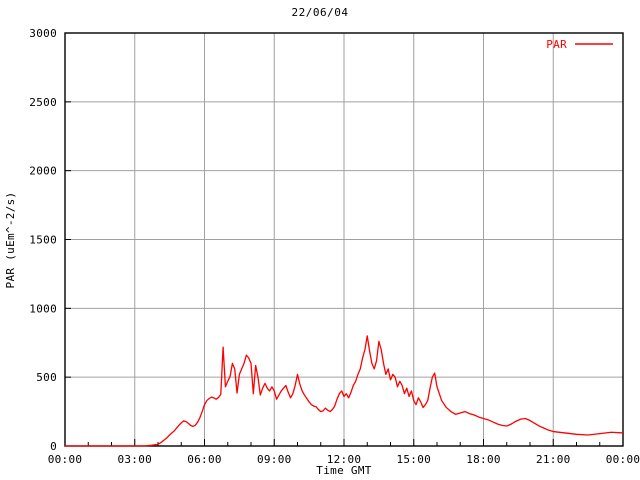 The height and width of the screenshot is (480, 640). What do you see at coordinates (10, 240) in the screenshot?
I see `y-axis-title: PAR (uEm^-2/s)` at bounding box center [10, 240].